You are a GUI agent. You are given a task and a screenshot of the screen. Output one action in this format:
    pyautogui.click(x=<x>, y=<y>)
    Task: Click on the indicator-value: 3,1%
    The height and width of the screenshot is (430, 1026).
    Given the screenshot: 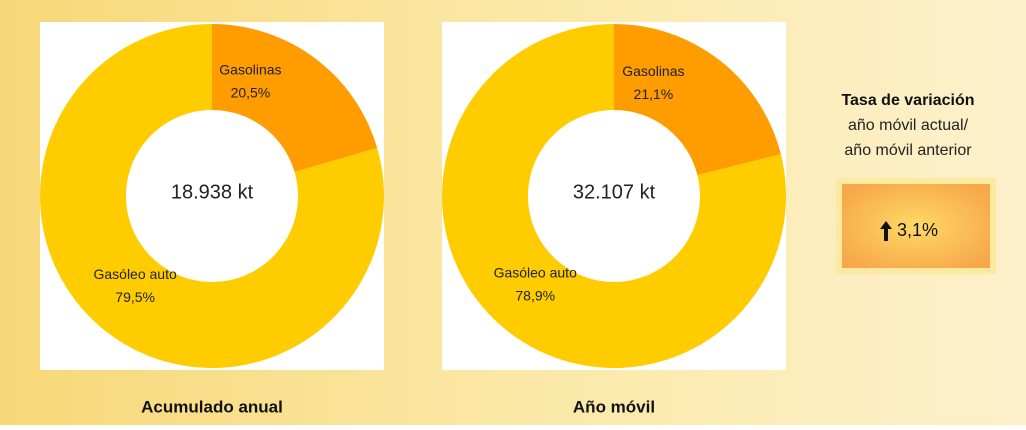 What is the action you would take?
    pyautogui.click(x=917, y=230)
    